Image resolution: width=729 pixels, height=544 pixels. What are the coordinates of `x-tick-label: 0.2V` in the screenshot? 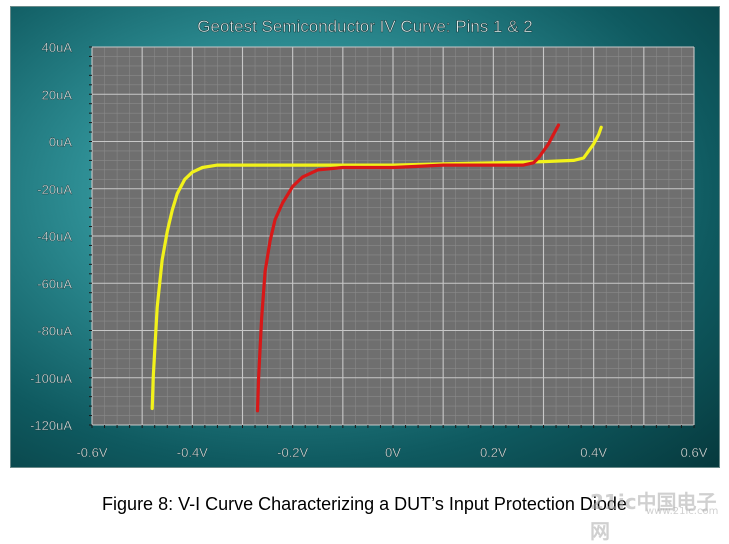 It's located at (493, 452).